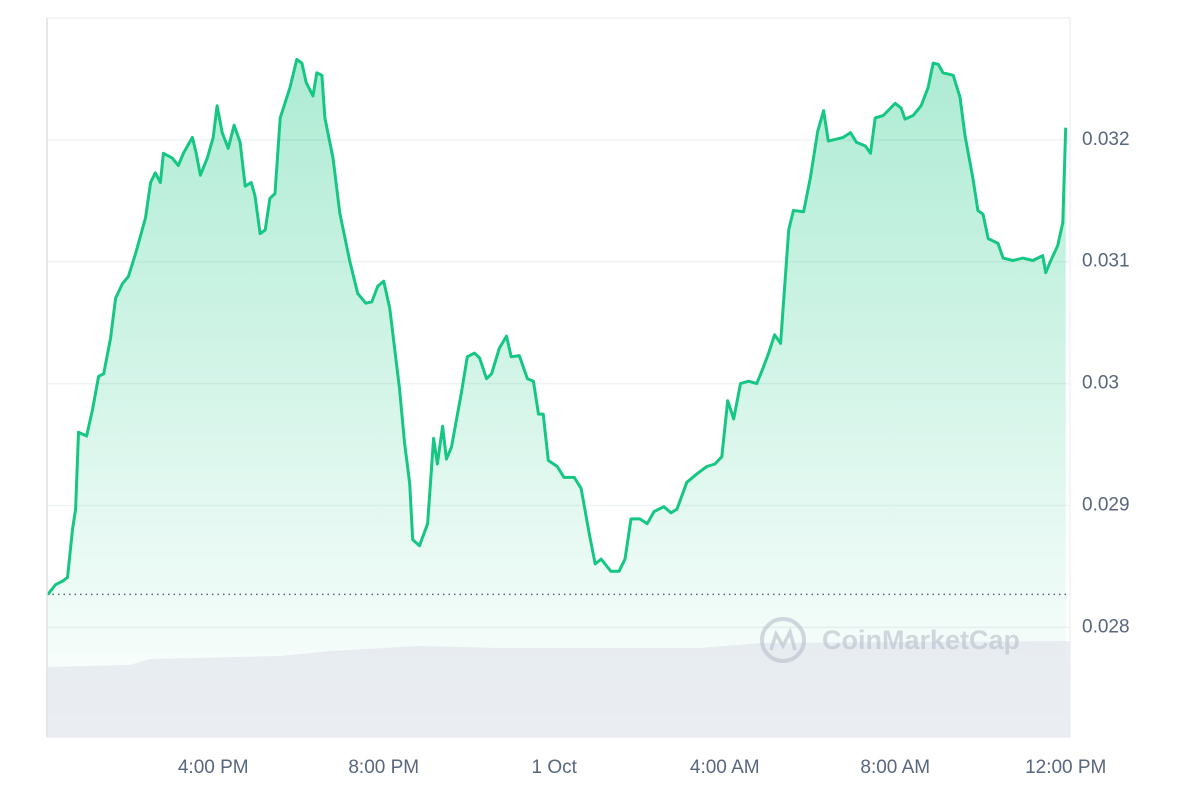 This screenshot has width=1200, height=800. Describe the element at coordinates (555, 767) in the screenshot. I see `x-tick-label: 1 Oct` at that location.